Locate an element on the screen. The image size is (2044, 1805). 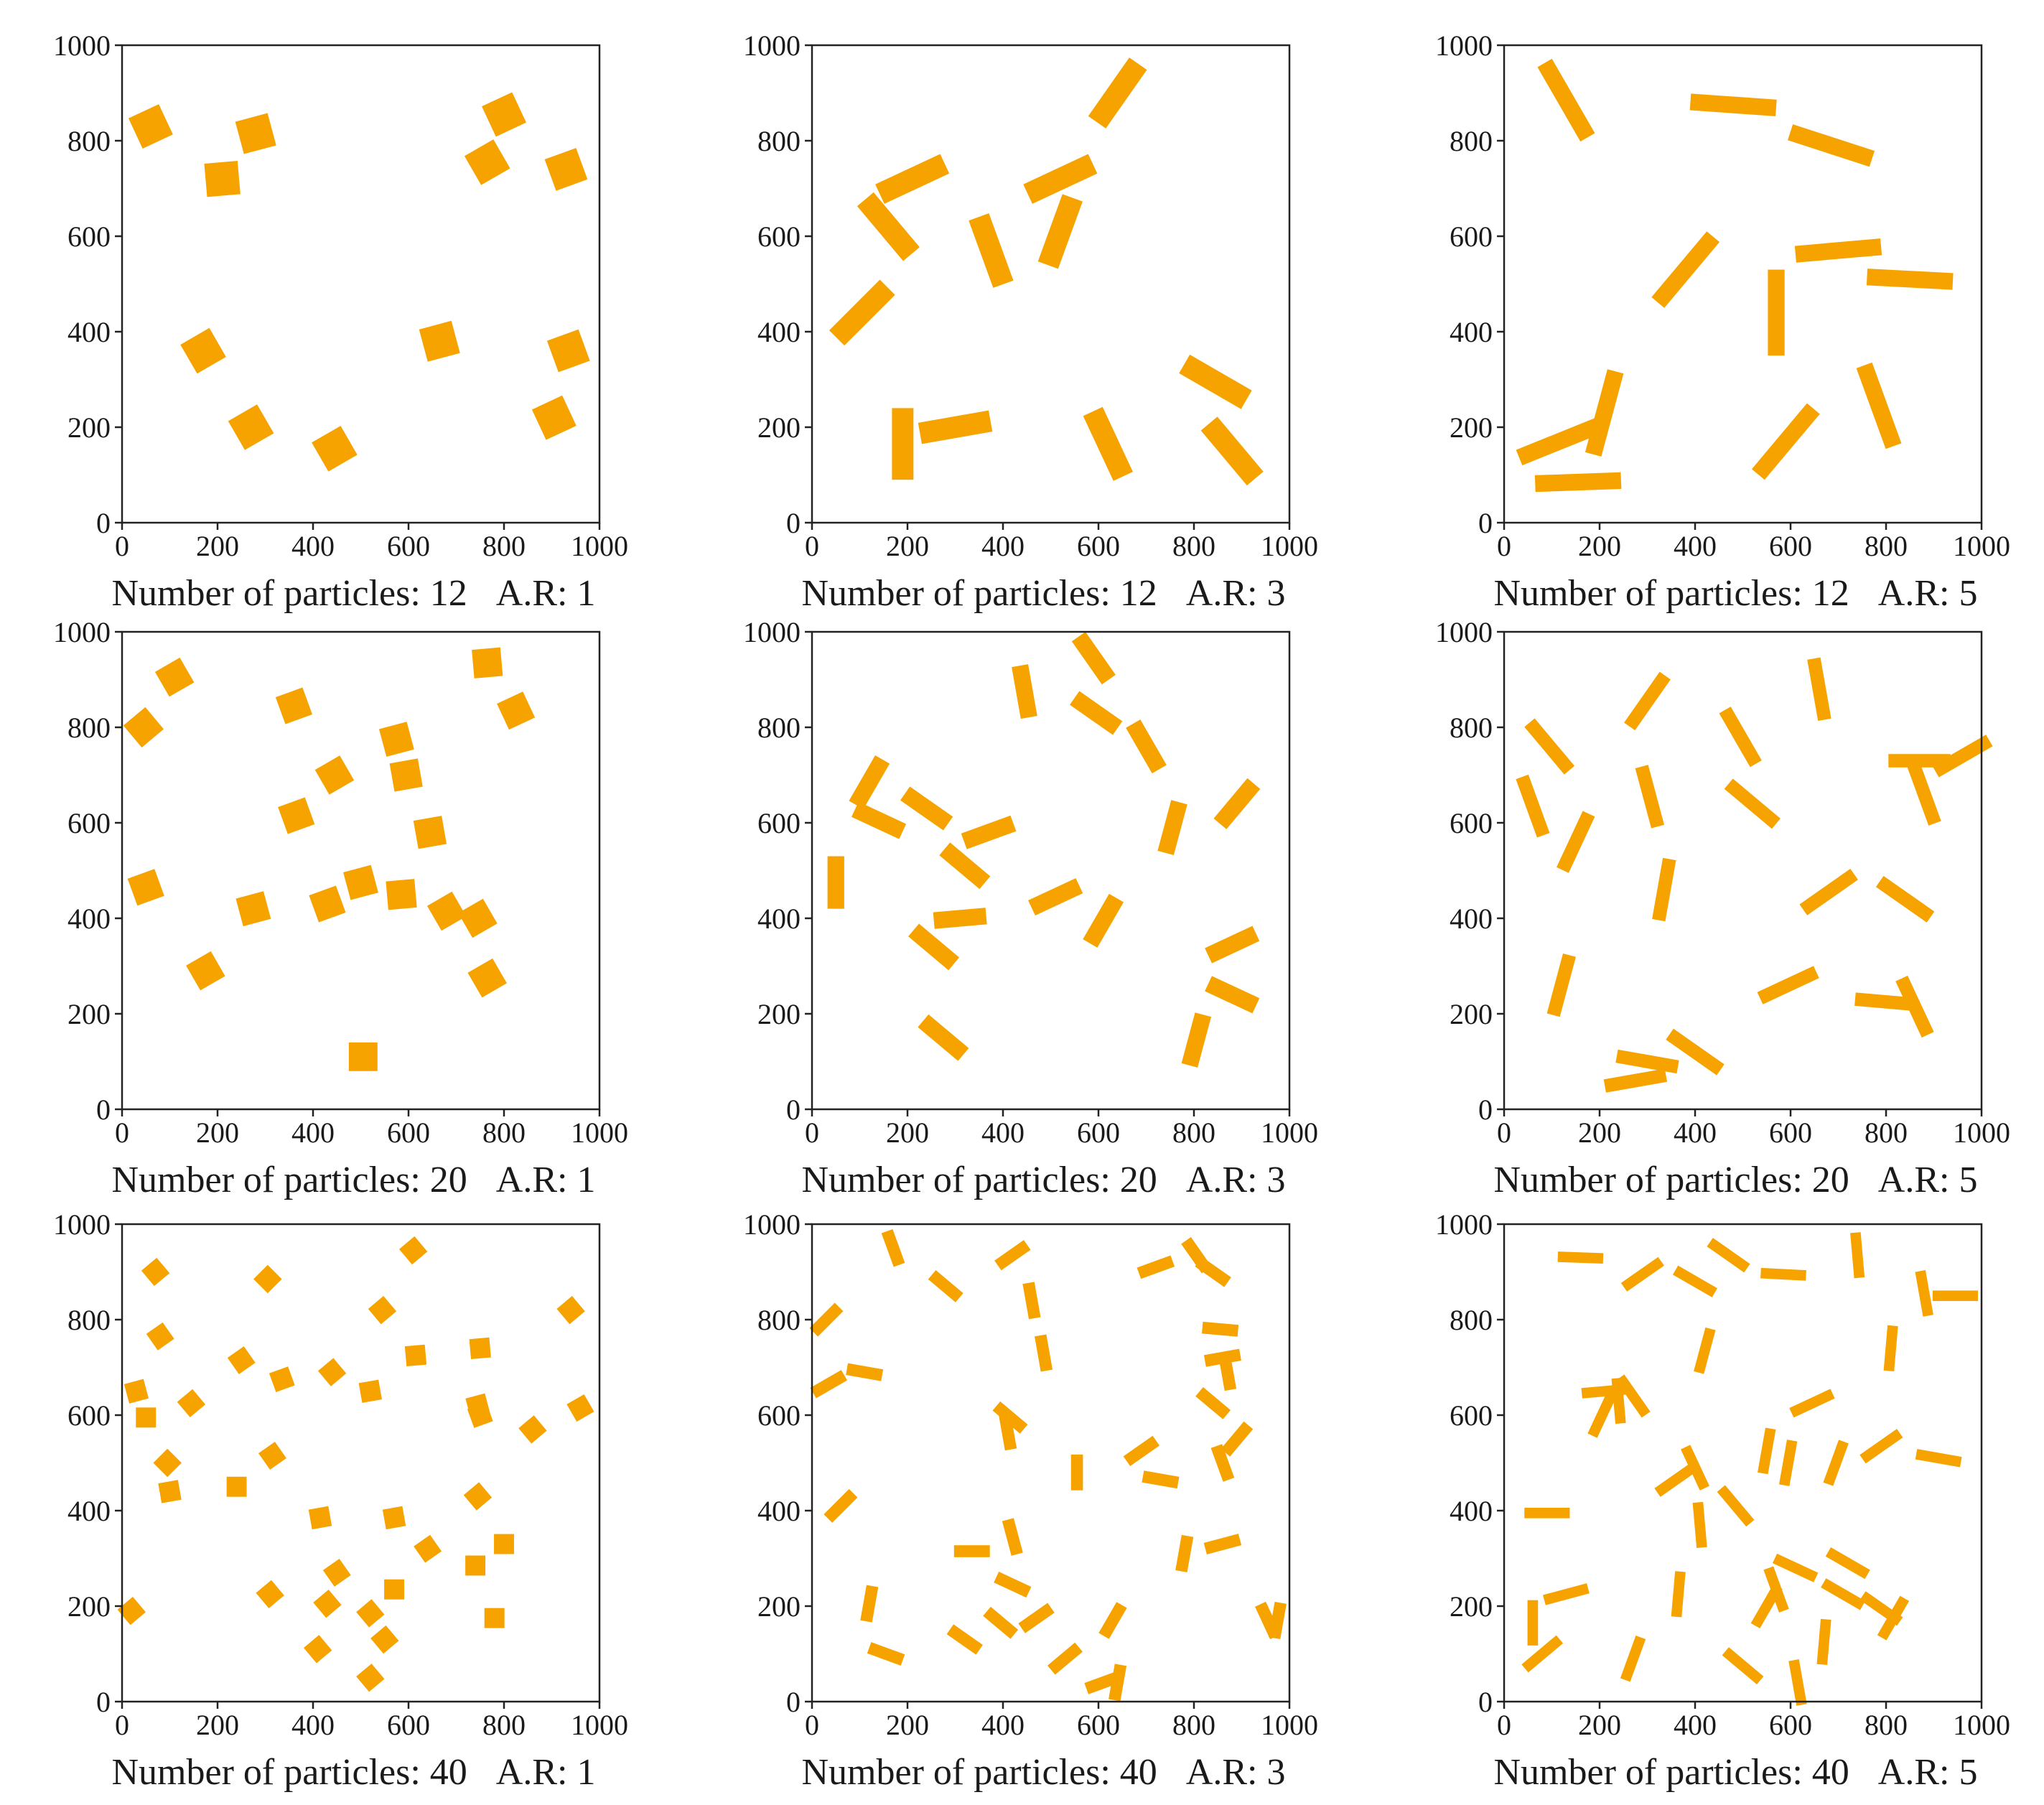
panel-caption: Number of particles: 40 A.R: 3 is located at coordinates (1044, 1772).